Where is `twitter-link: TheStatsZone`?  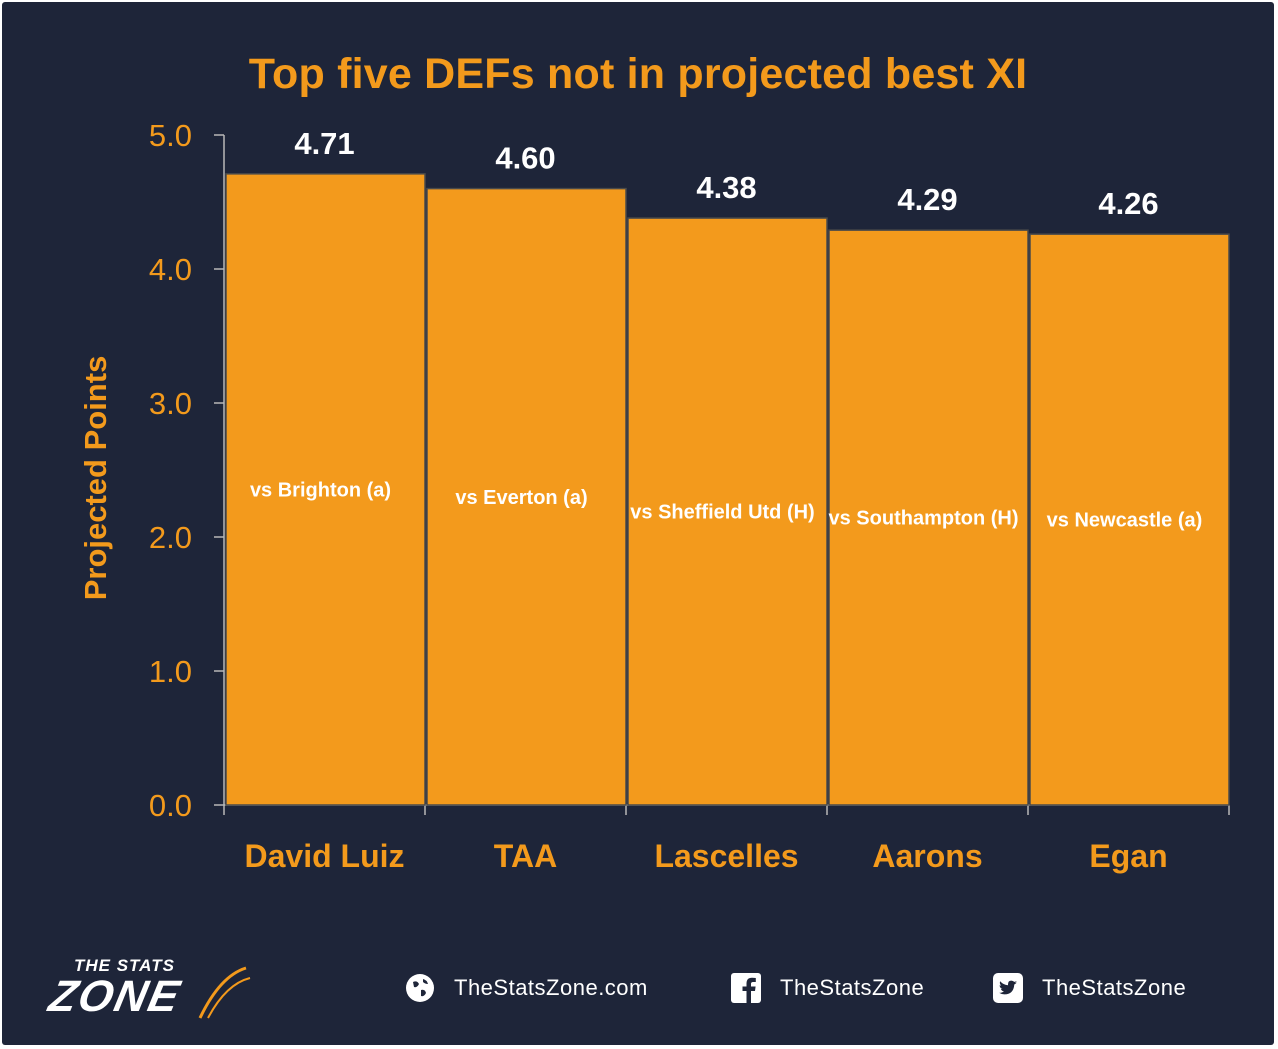
twitter-link: TheStatsZone is located at coordinates (1089, 988).